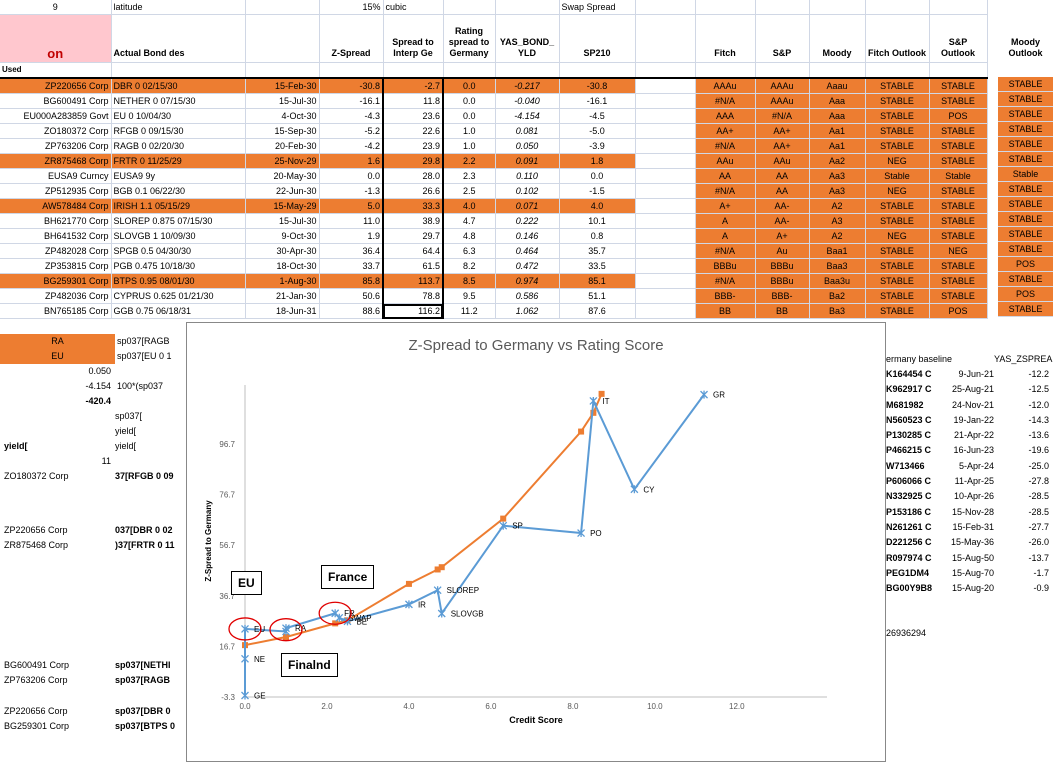 This screenshot has width=1053, height=764. What do you see at coordinates (597, 146) in the screenshot?
I see `sp210-cell: -3.9` at bounding box center [597, 146].